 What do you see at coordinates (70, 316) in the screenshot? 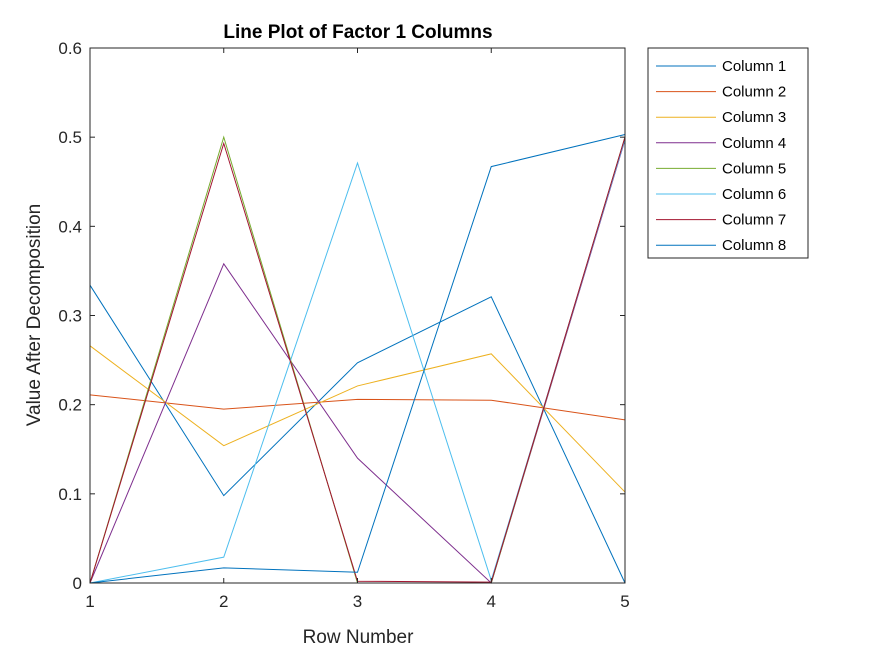
I see `y-tick-label: 0.3` at bounding box center [70, 316].